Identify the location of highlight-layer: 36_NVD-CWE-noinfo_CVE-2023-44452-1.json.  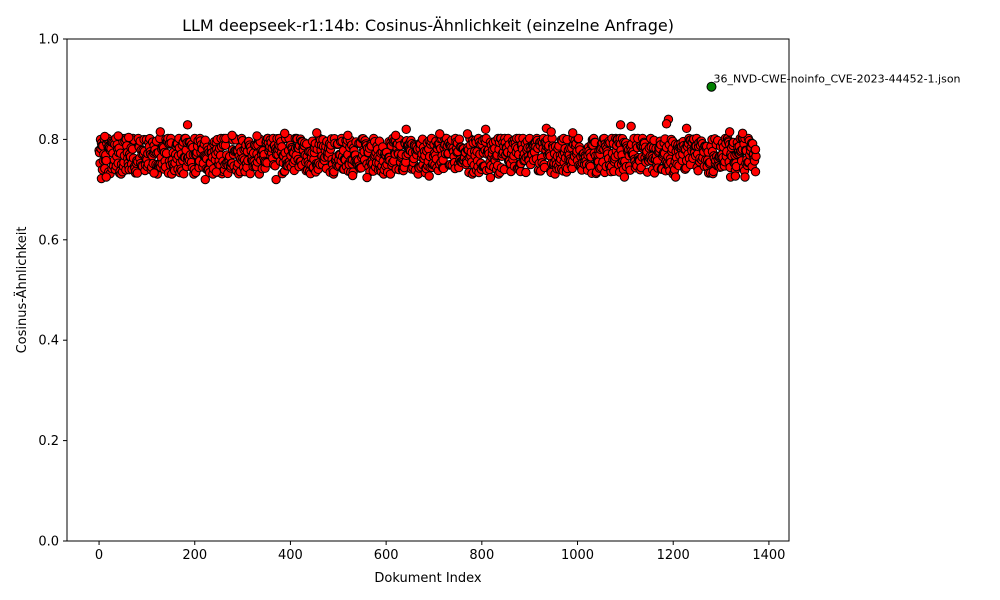
(833, 82).